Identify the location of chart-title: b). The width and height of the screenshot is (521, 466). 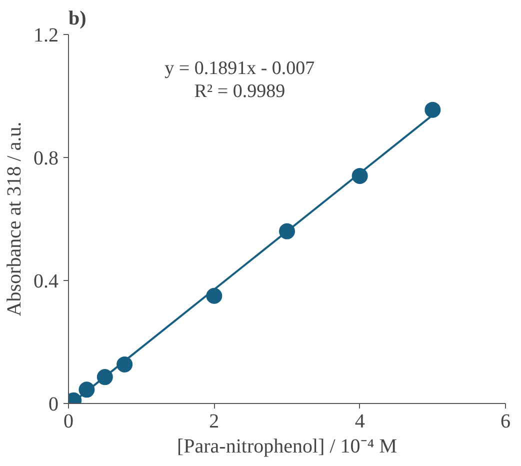
(77, 19).